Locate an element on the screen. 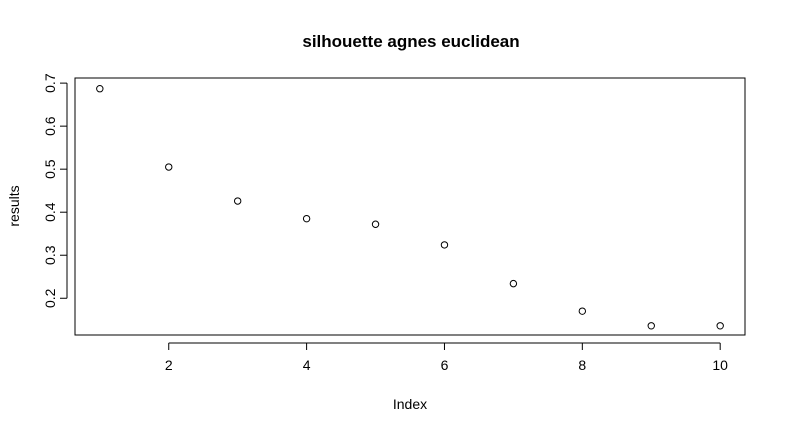 This screenshot has width=785, height=432. x-axis-label: Index is located at coordinates (410, 404).